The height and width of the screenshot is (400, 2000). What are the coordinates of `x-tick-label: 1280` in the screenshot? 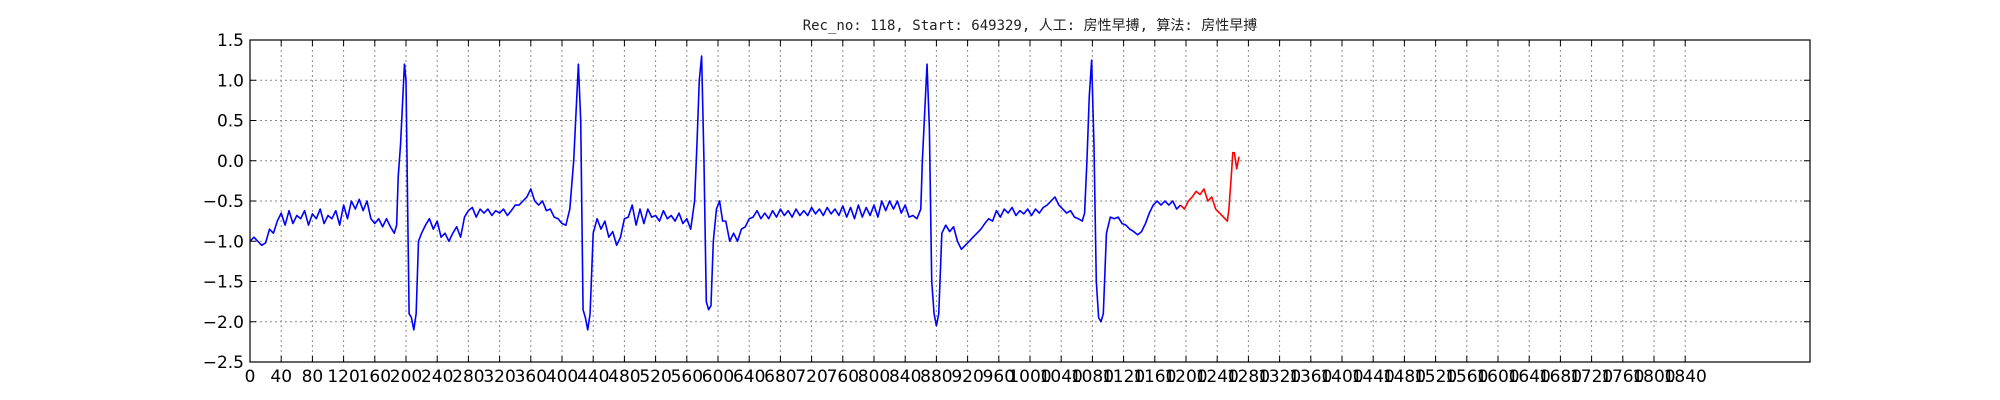 It's located at (1248, 377).